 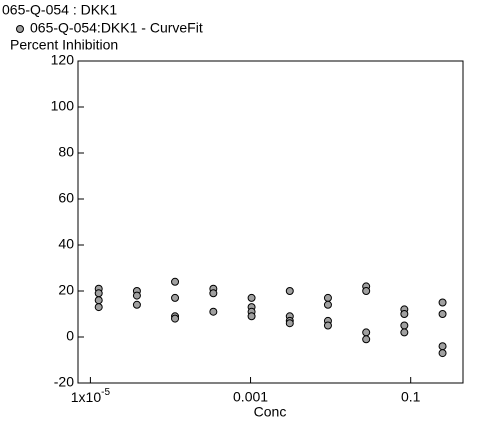 What do you see at coordinates (86, 397) in the screenshot?
I see `x-tick-label-base: 1x10` at bounding box center [86, 397].